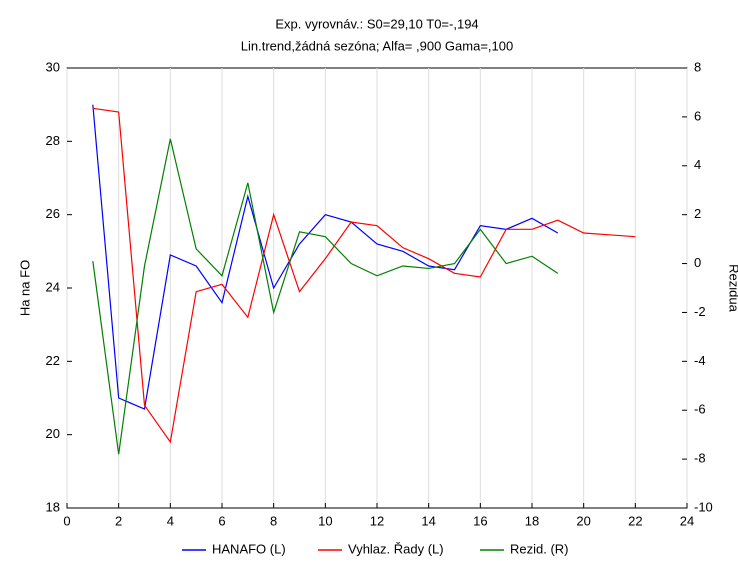 This screenshot has width=738, height=562. I want to click on y2-tick-label: 4, so click(697, 164).